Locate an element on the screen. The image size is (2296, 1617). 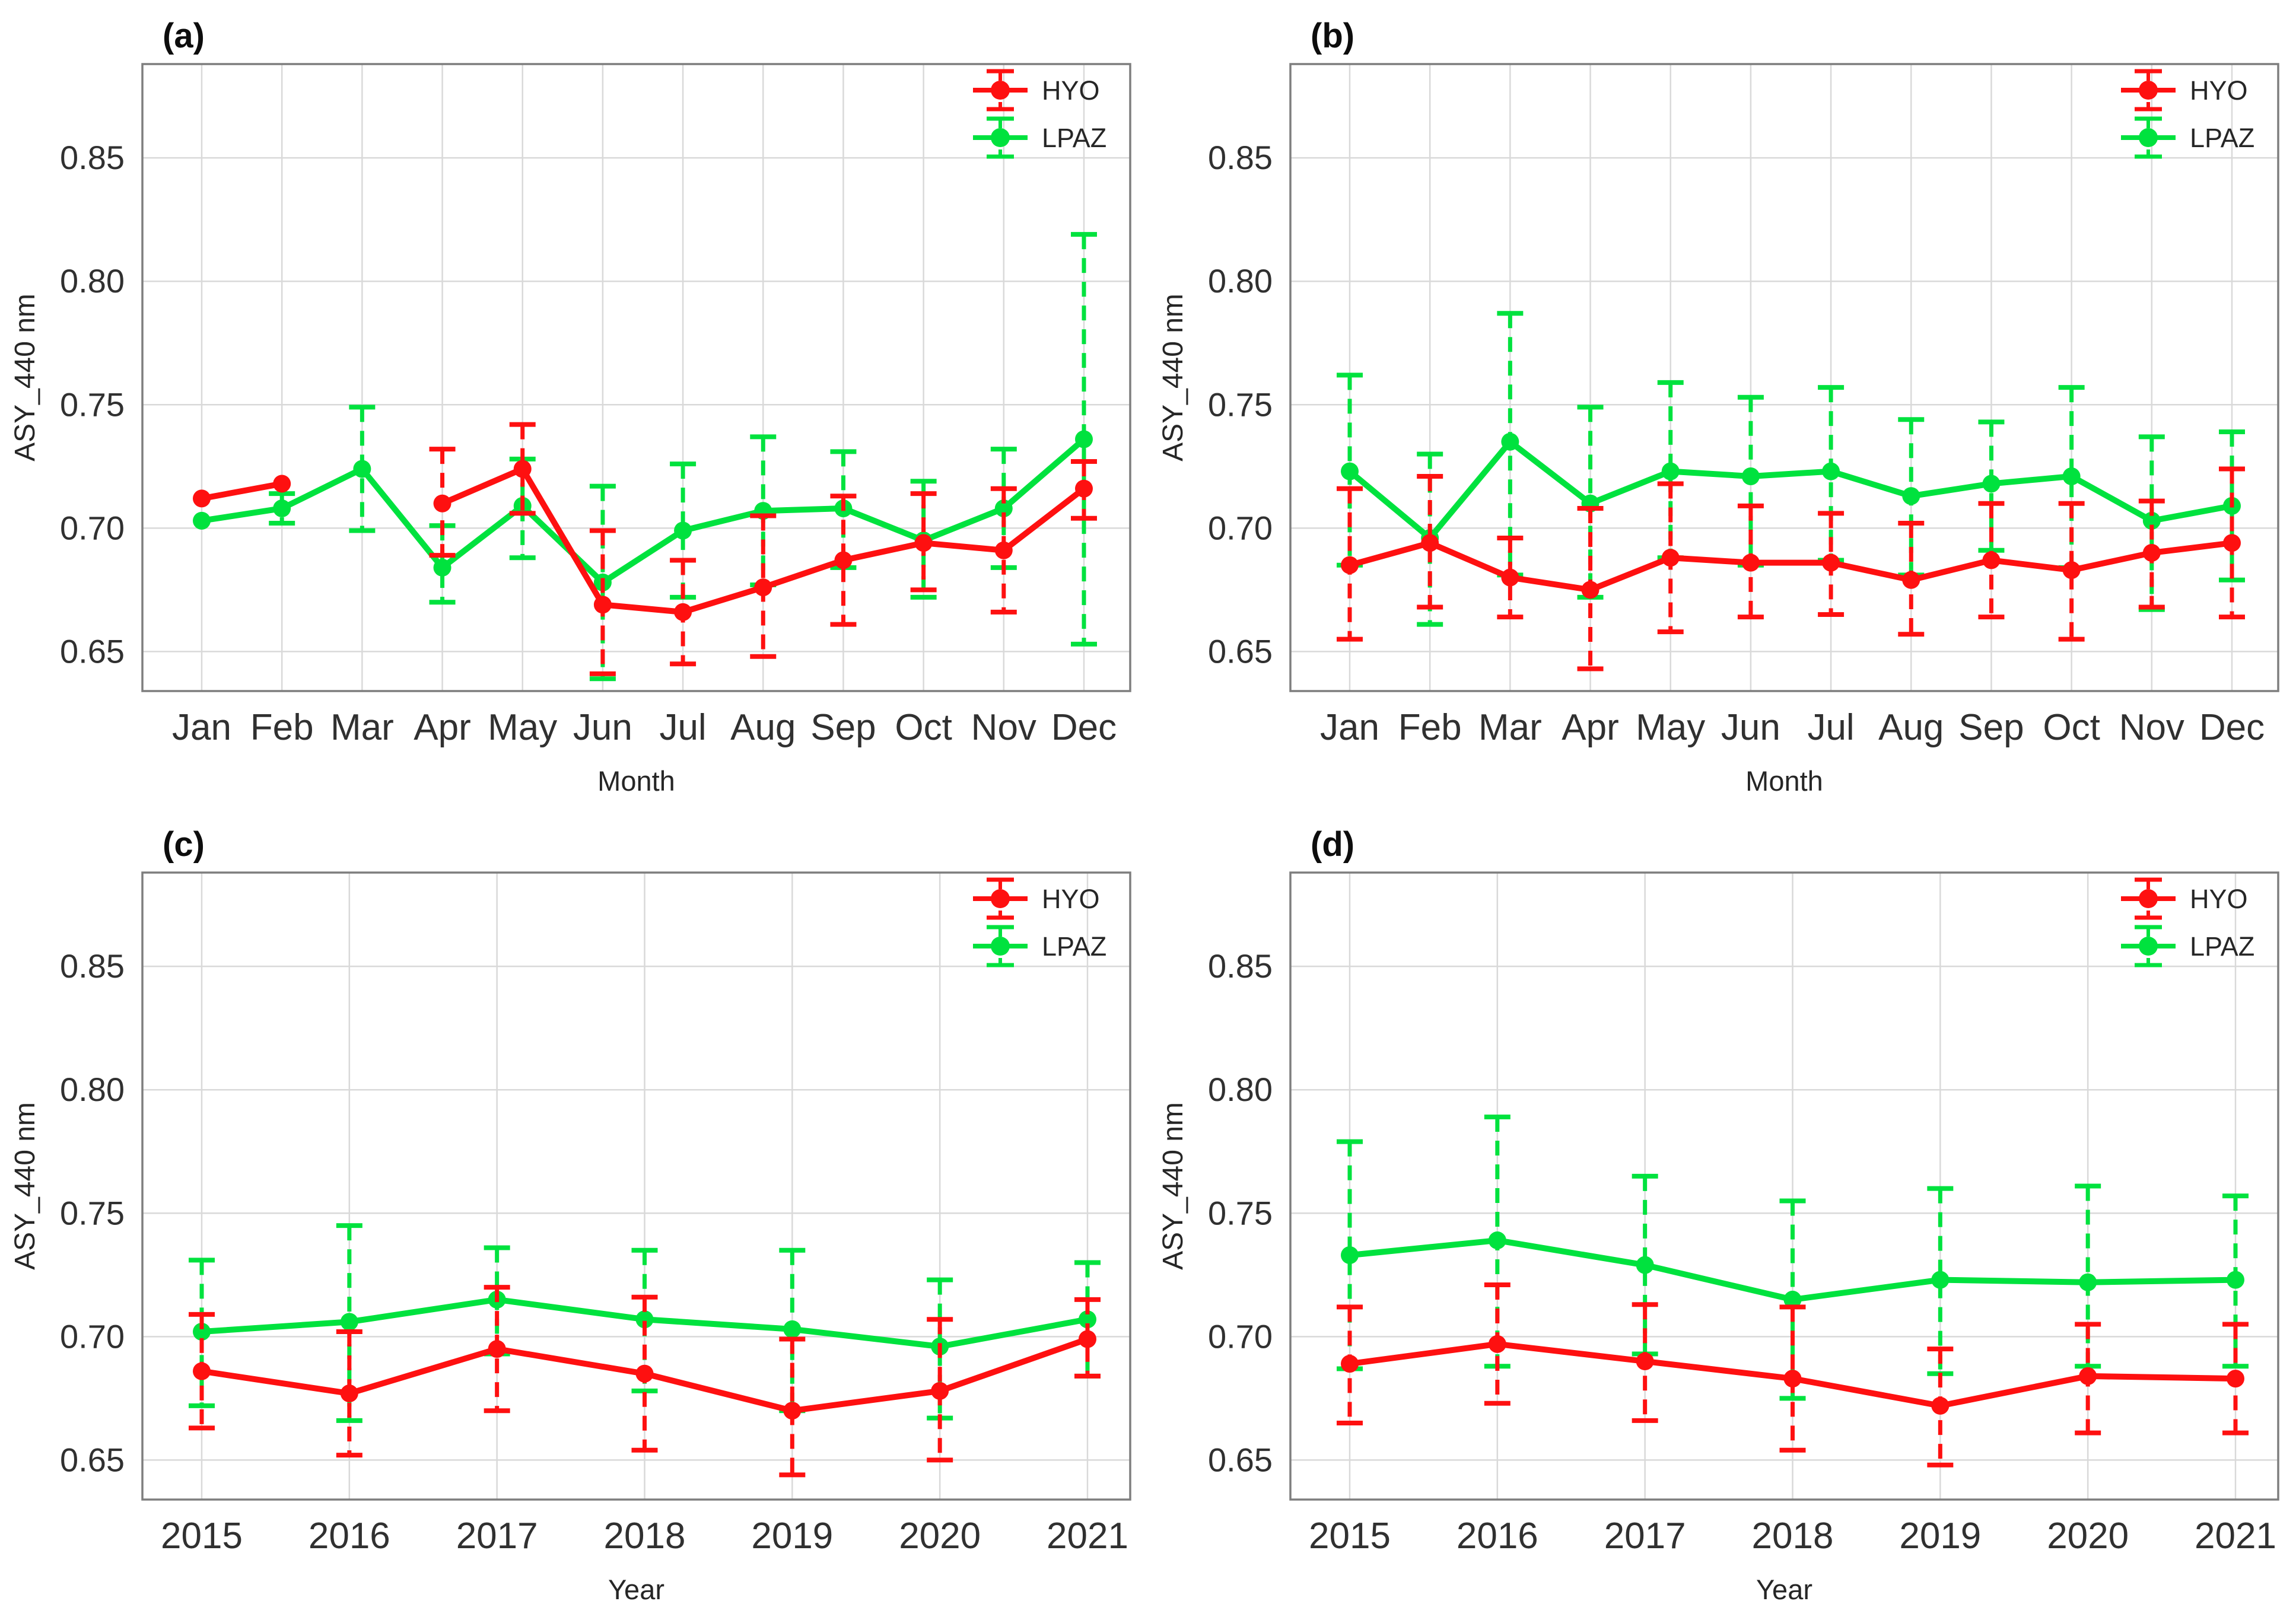
panel-label: (a) is located at coordinates (184, 36).